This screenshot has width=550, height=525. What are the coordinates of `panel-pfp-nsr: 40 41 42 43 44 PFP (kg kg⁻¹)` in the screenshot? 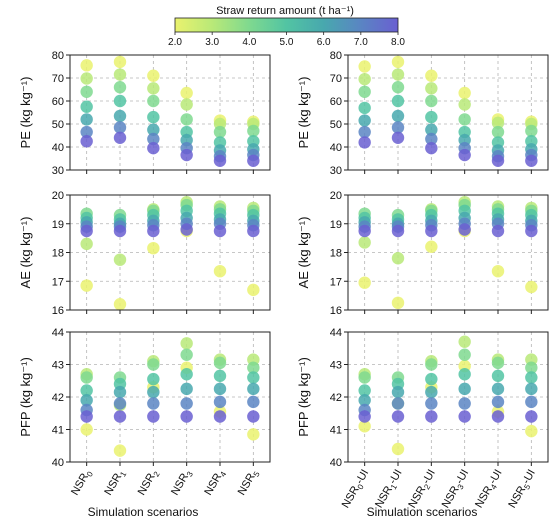 It's located at (144, 398).